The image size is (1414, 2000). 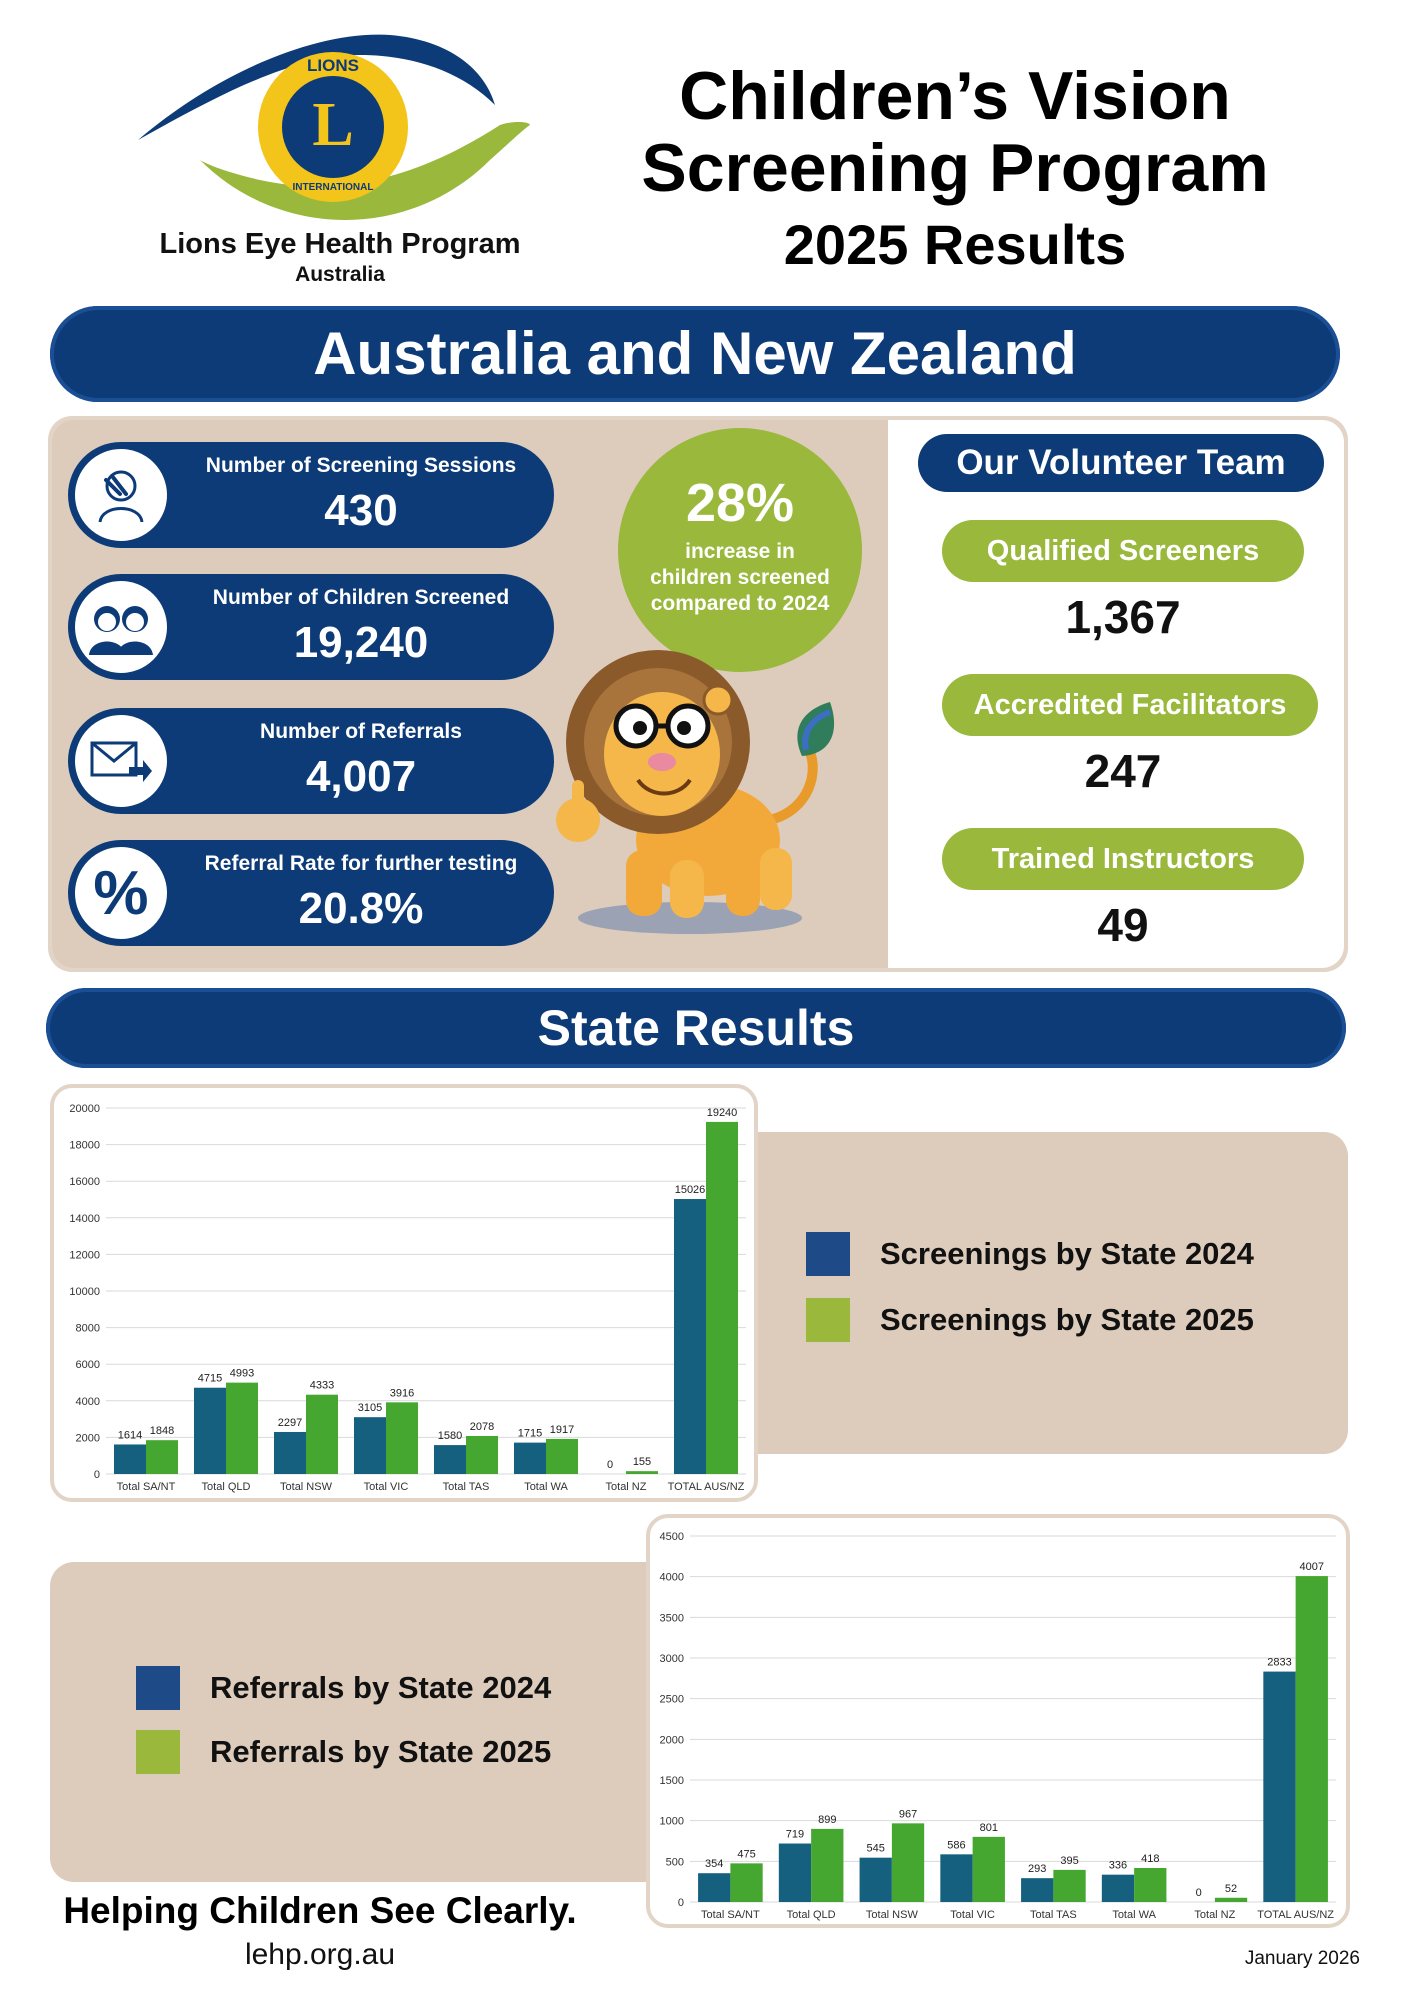 I want to click on referrals-legend-panel, so click(x=370, y=1722).